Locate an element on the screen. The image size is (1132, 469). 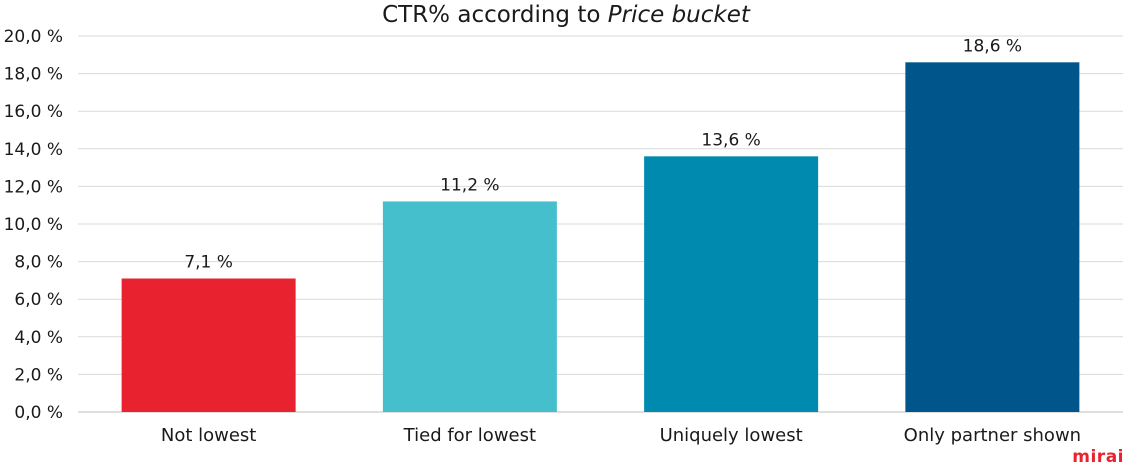
y-tick-label: 20,0 % is located at coordinates (33, 37).